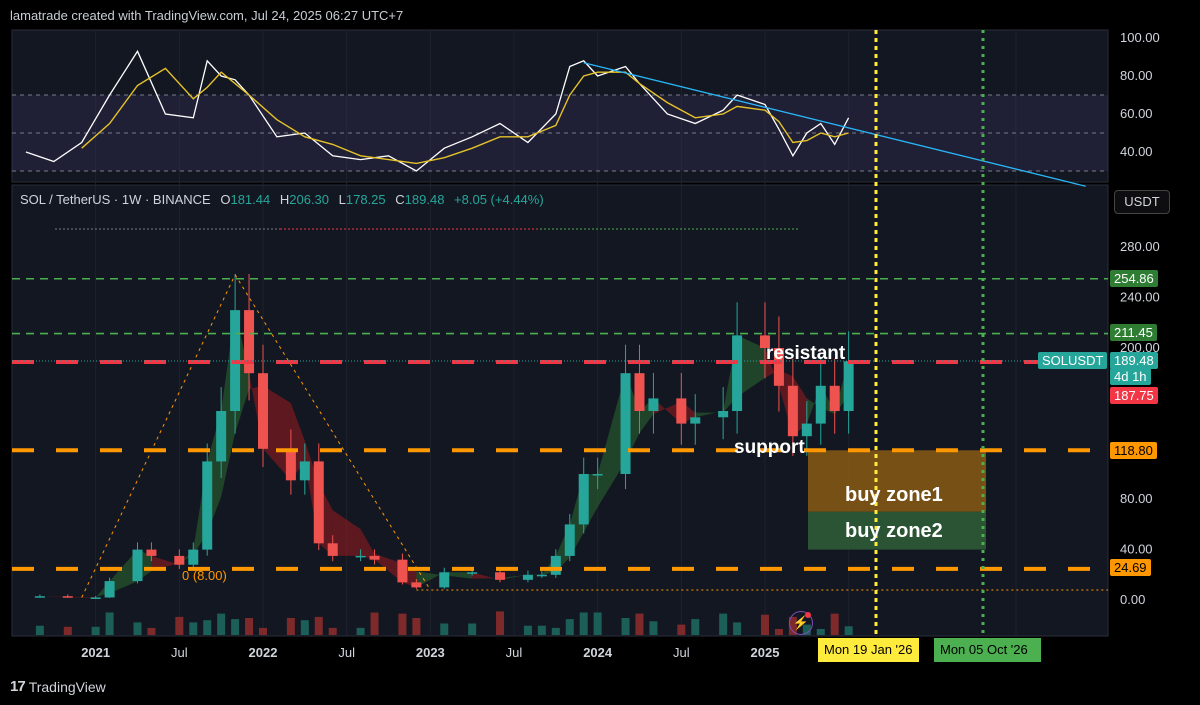  What do you see at coordinates (808, 615) in the screenshot?
I see `notification-dot` at bounding box center [808, 615].